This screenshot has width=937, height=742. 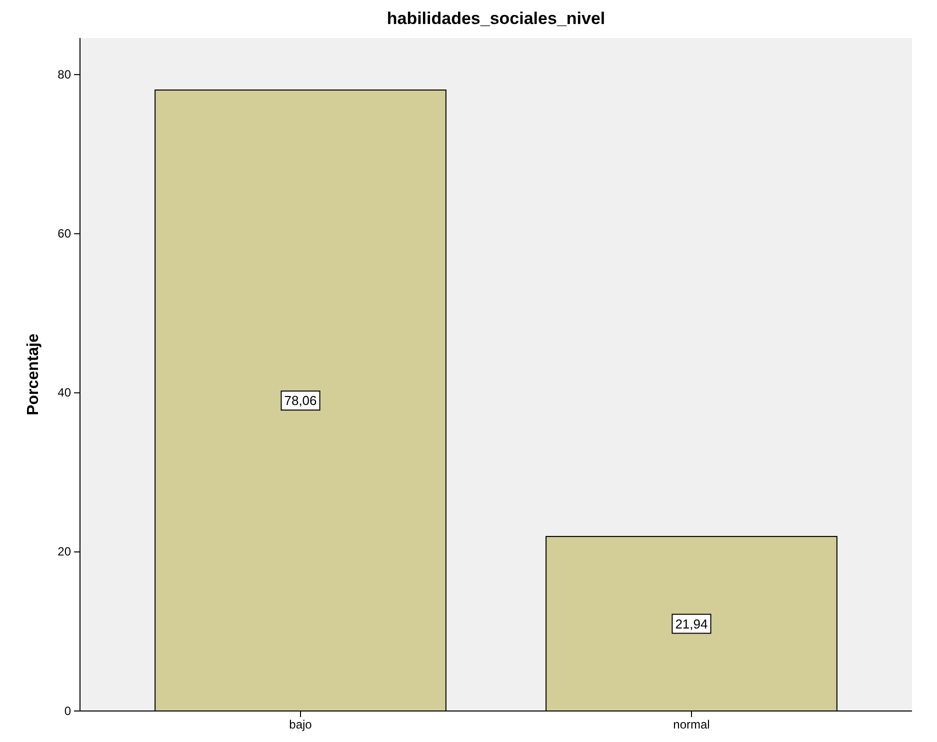 What do you see at coordinates (68, 711) in the screenshot?
I see `y-tick-label: 0` at bounding box center [68, 711].